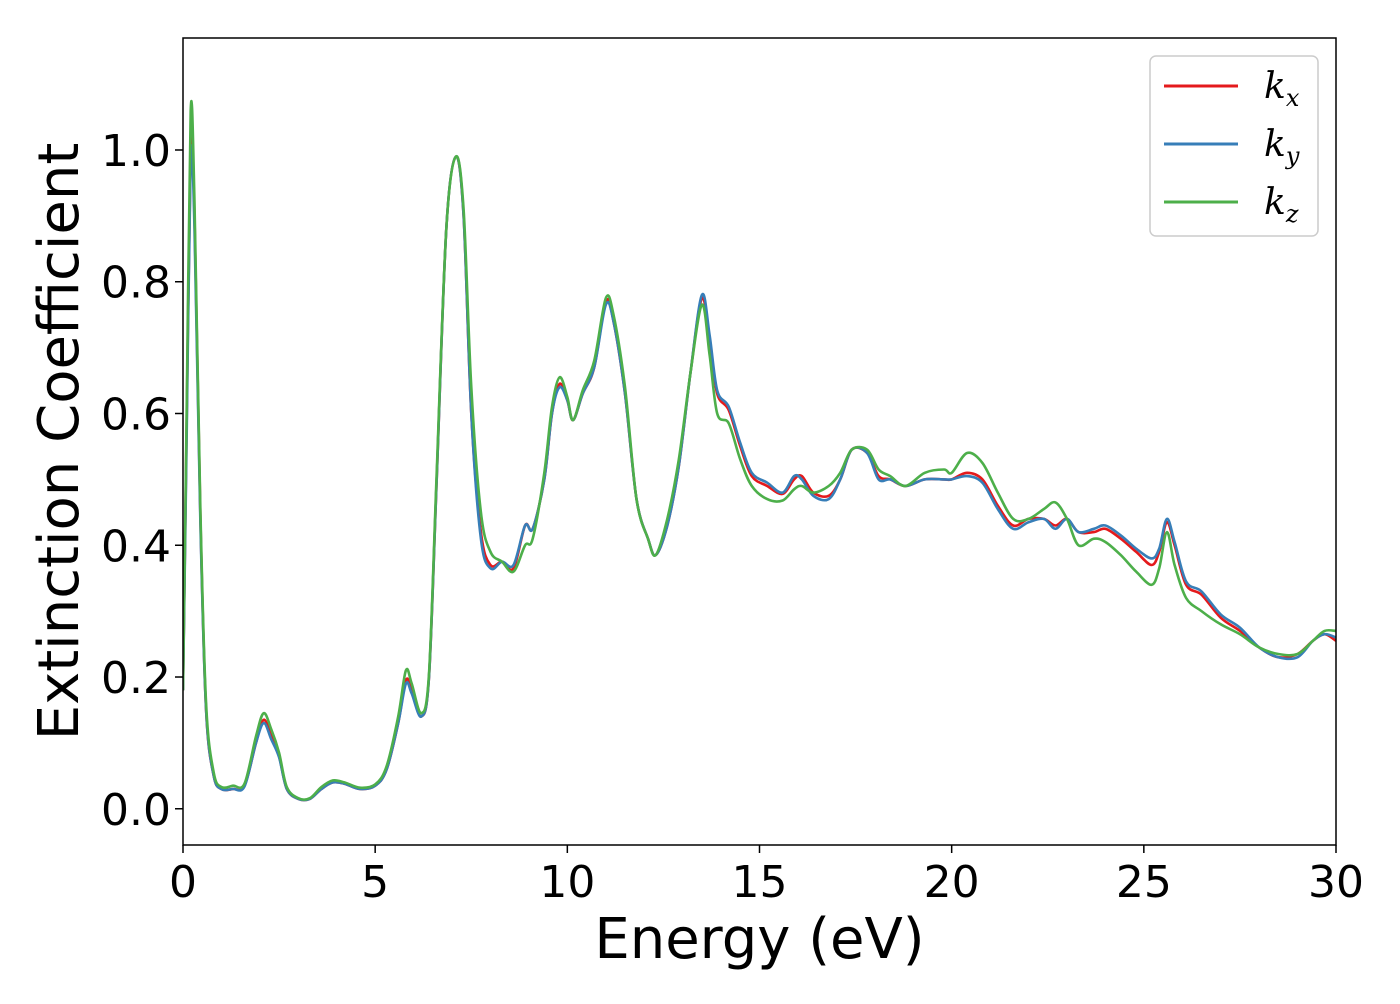  I want to click on x-tick-label: 10, so click(567, 882).